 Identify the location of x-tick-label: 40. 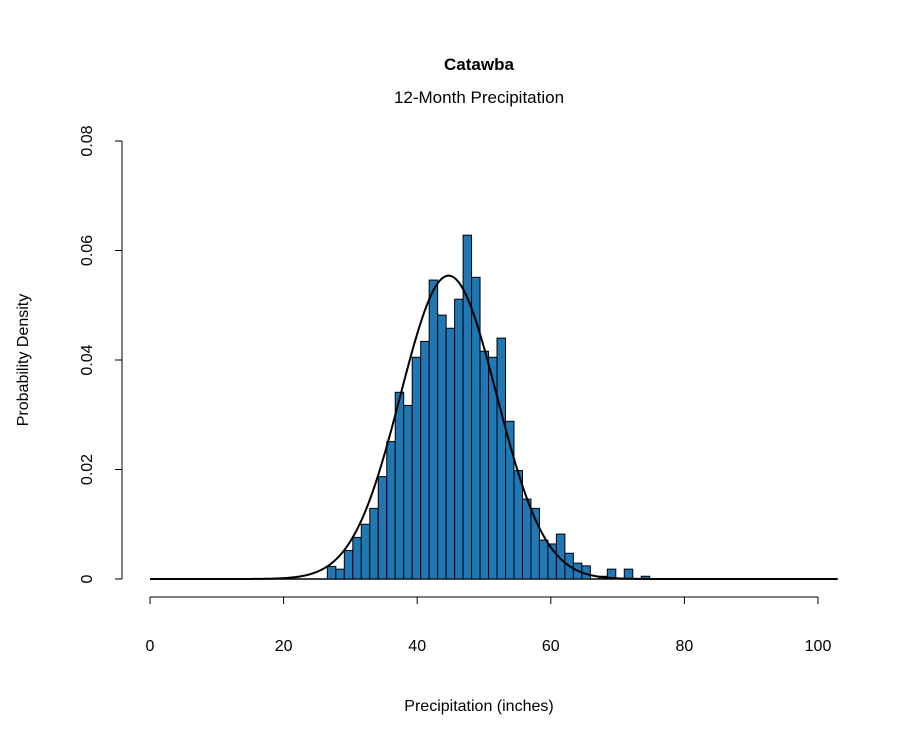
(417, 646).